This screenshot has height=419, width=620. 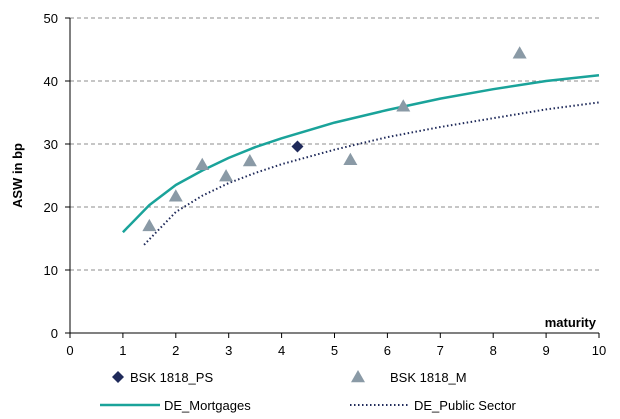 I want to click on y-axis-title: ASW in bp, so click(x=17, y=175).